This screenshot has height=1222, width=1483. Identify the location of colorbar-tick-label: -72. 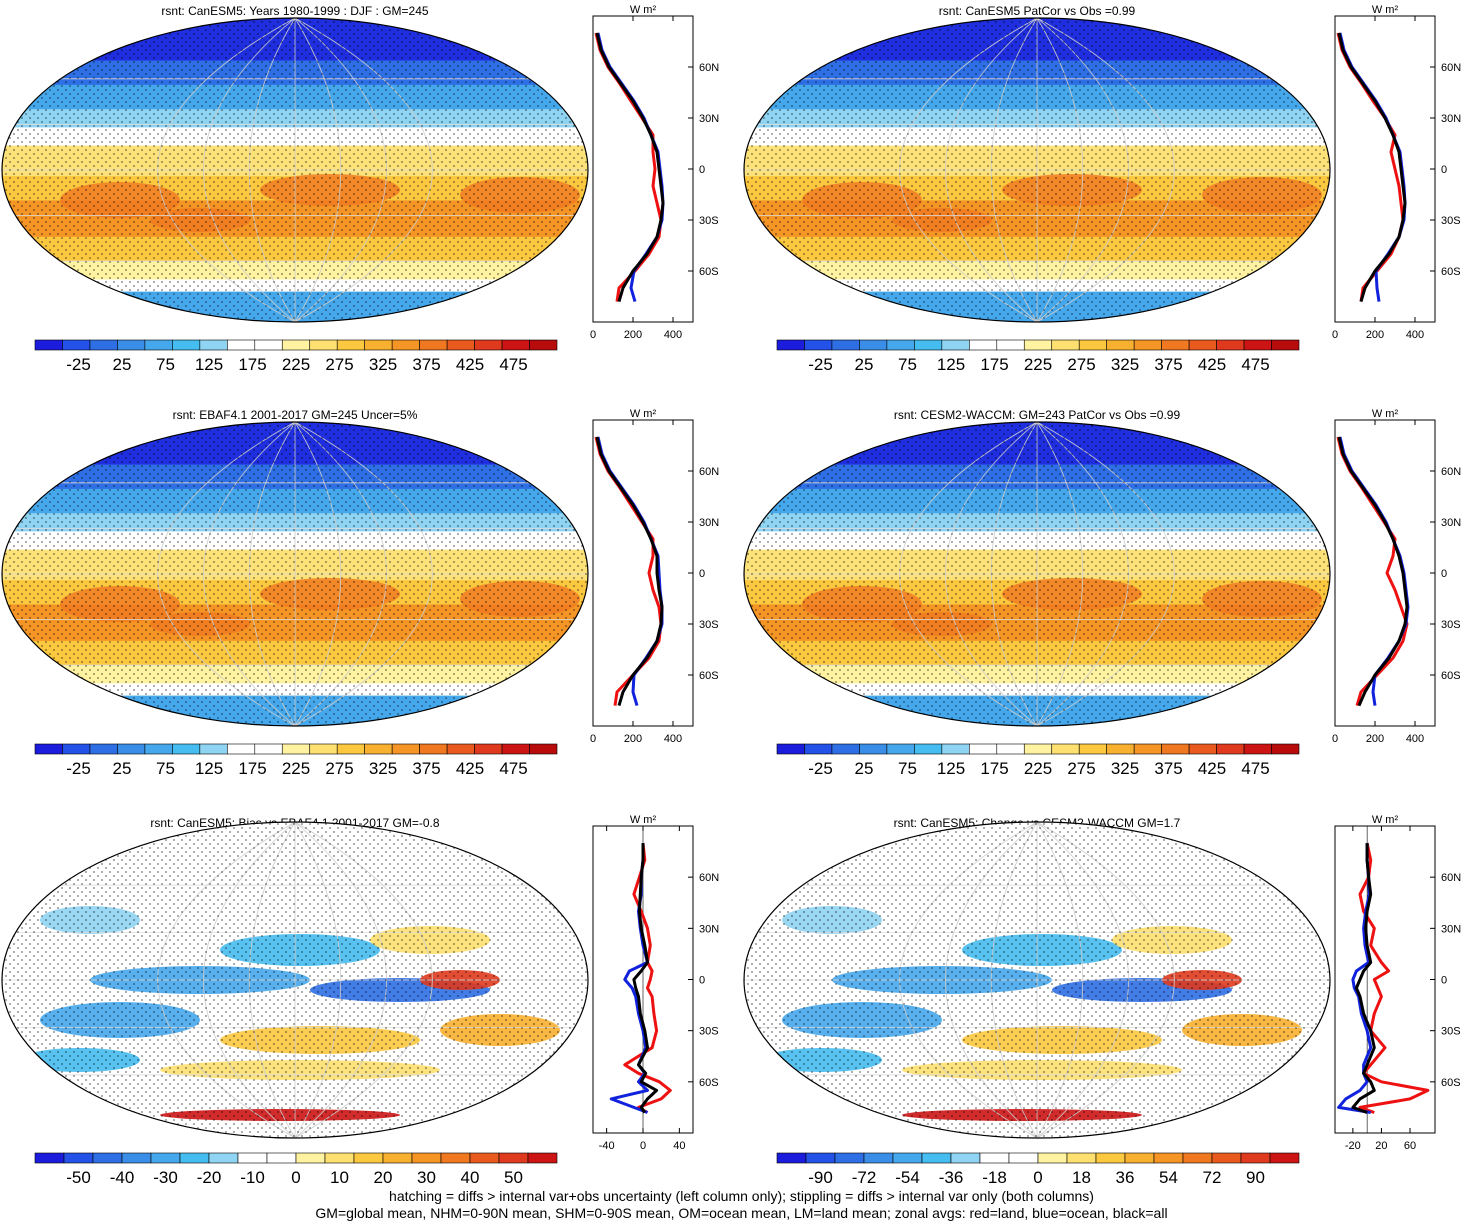
(864, 1177).